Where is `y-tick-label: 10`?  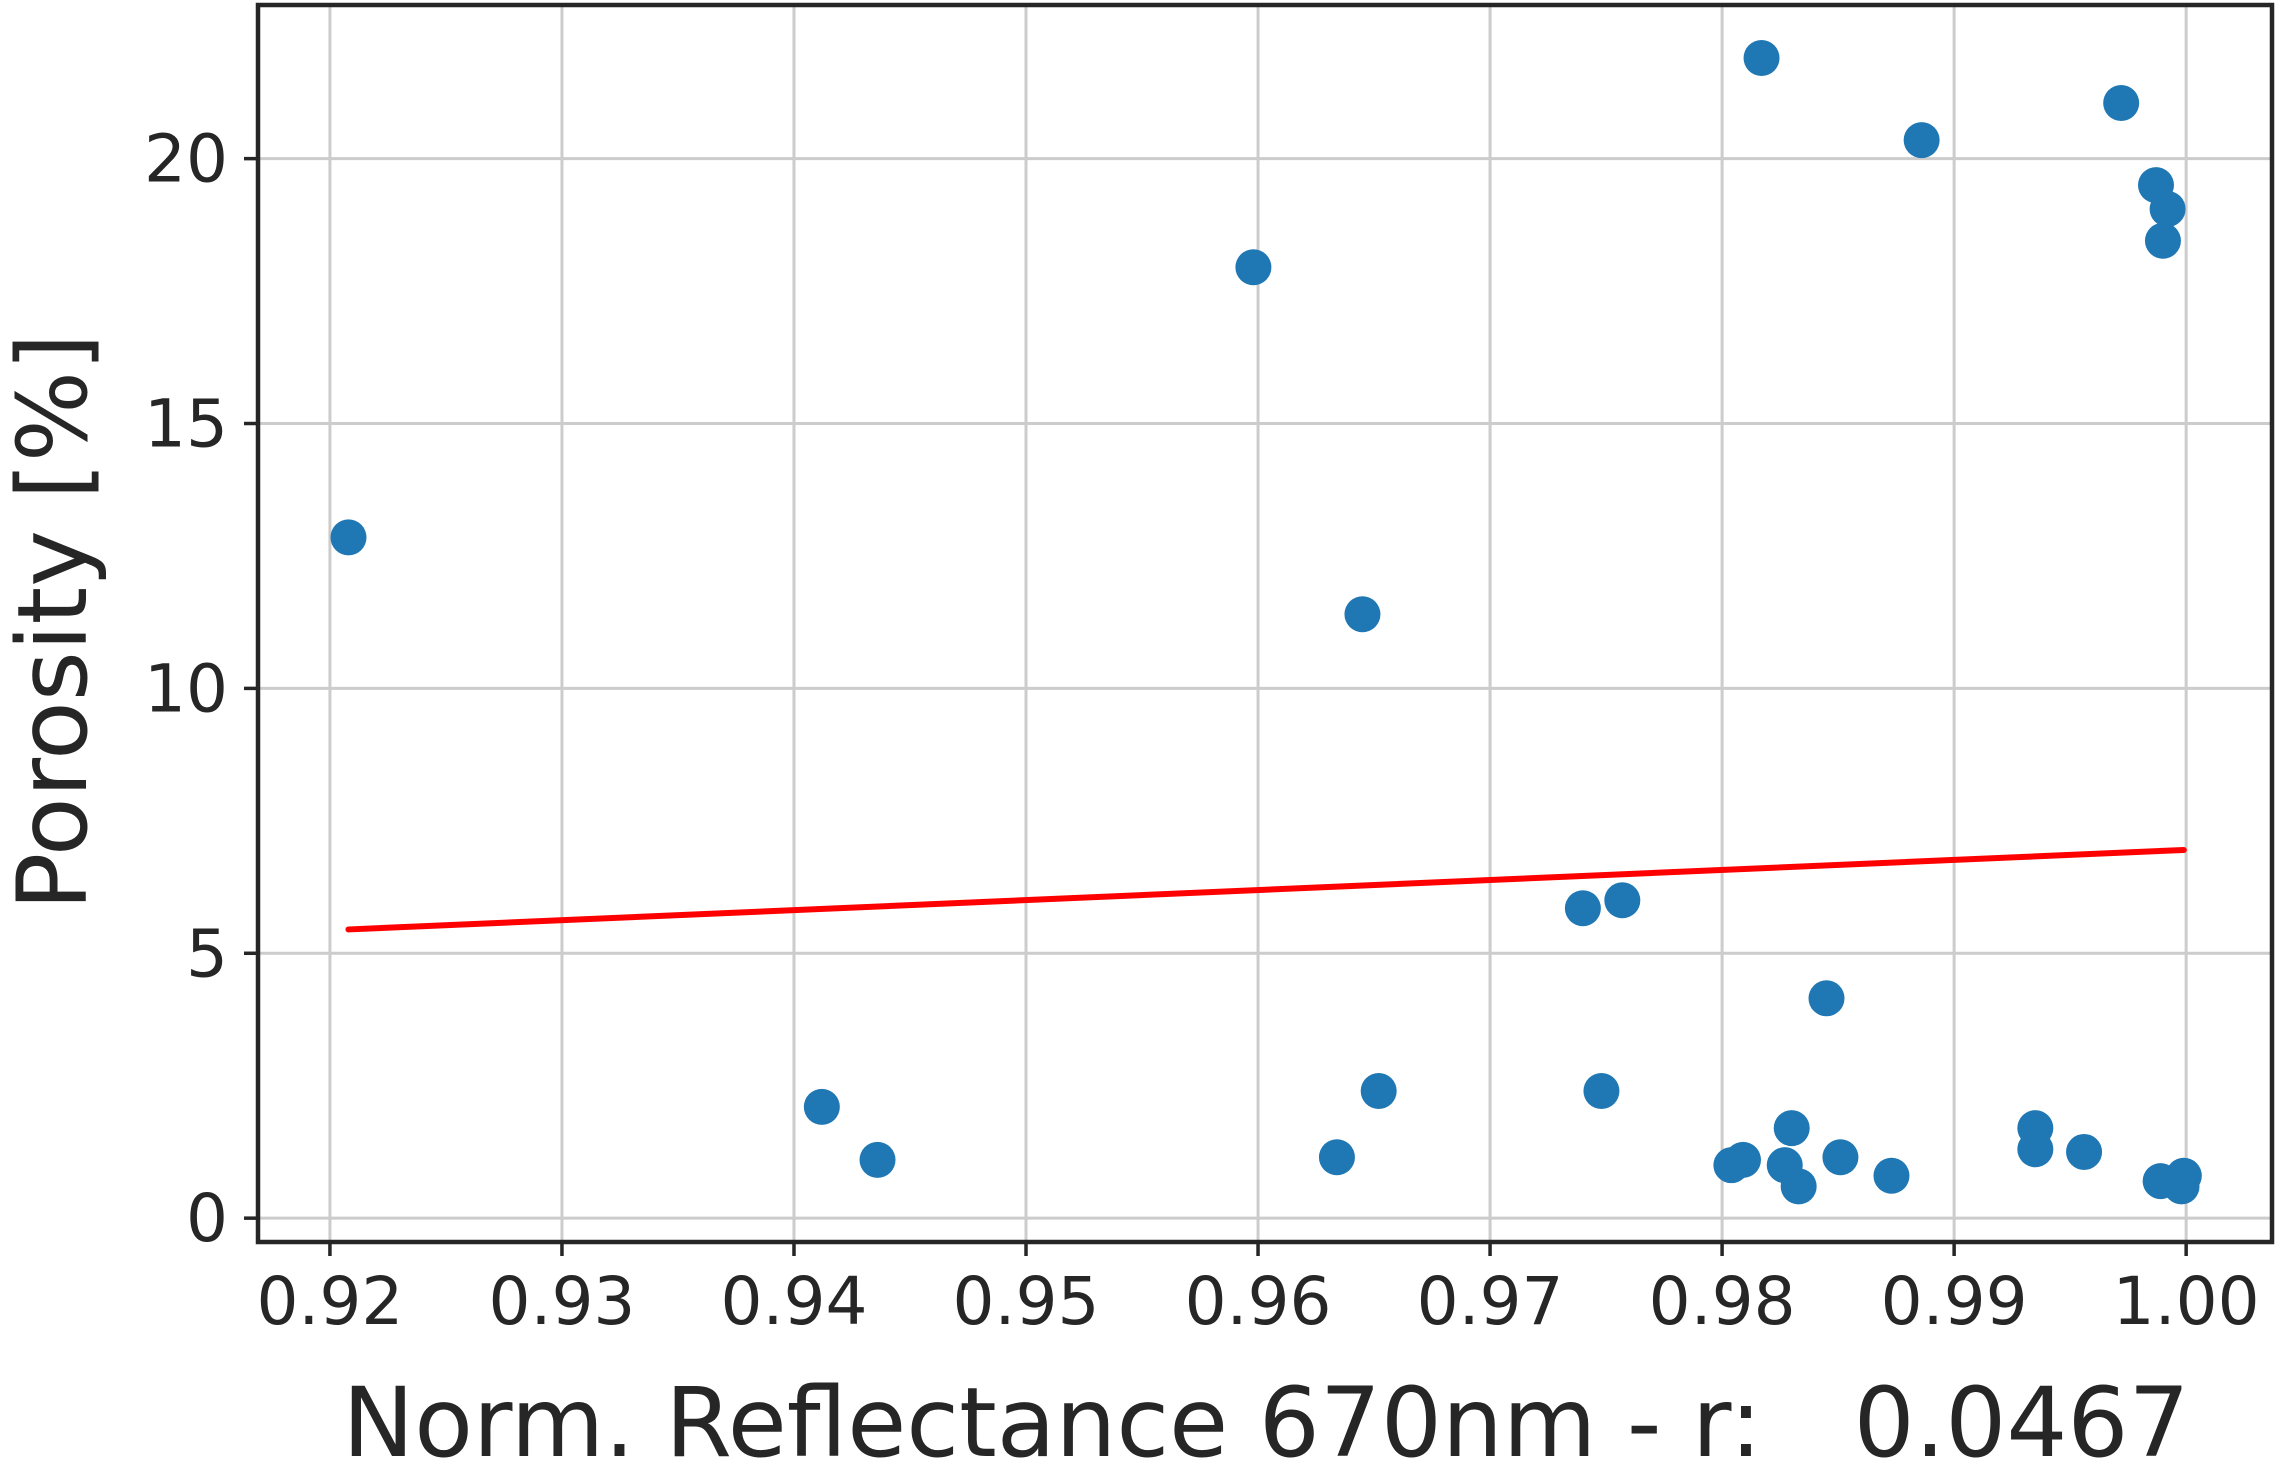 y-tick-label: 10 is located at coordinates (186, 688).